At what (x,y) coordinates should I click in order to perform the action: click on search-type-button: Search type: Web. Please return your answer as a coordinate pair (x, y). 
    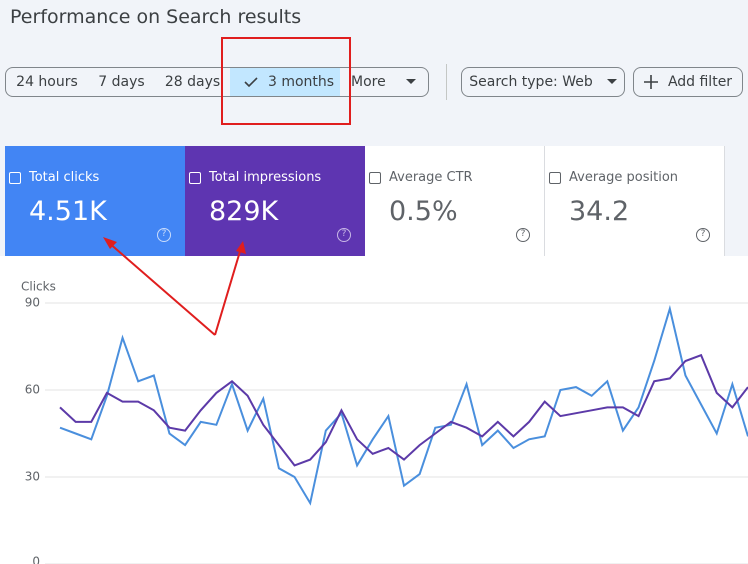
    Looking at the image, I should click on (543, 82).